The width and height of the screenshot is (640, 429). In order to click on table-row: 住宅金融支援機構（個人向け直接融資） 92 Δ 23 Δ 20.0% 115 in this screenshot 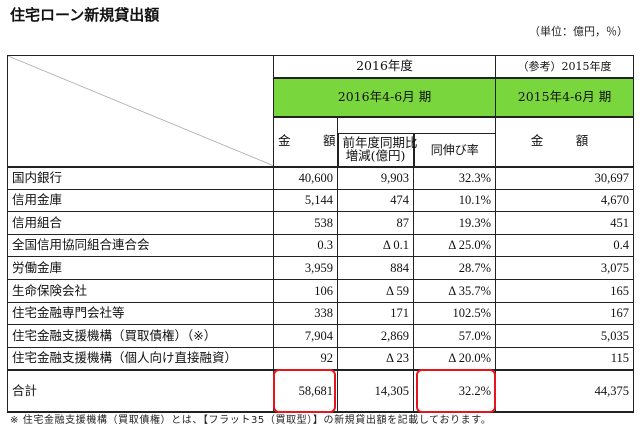, I will do `click(320, 358)`.